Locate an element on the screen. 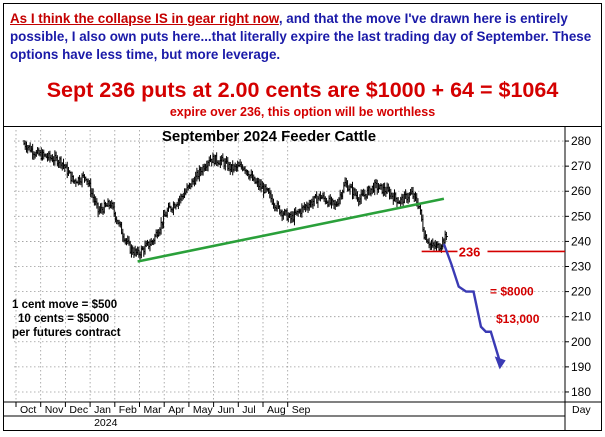 This screenshot has width=605, height=437. projection-path is located at coordinates (472, 304).